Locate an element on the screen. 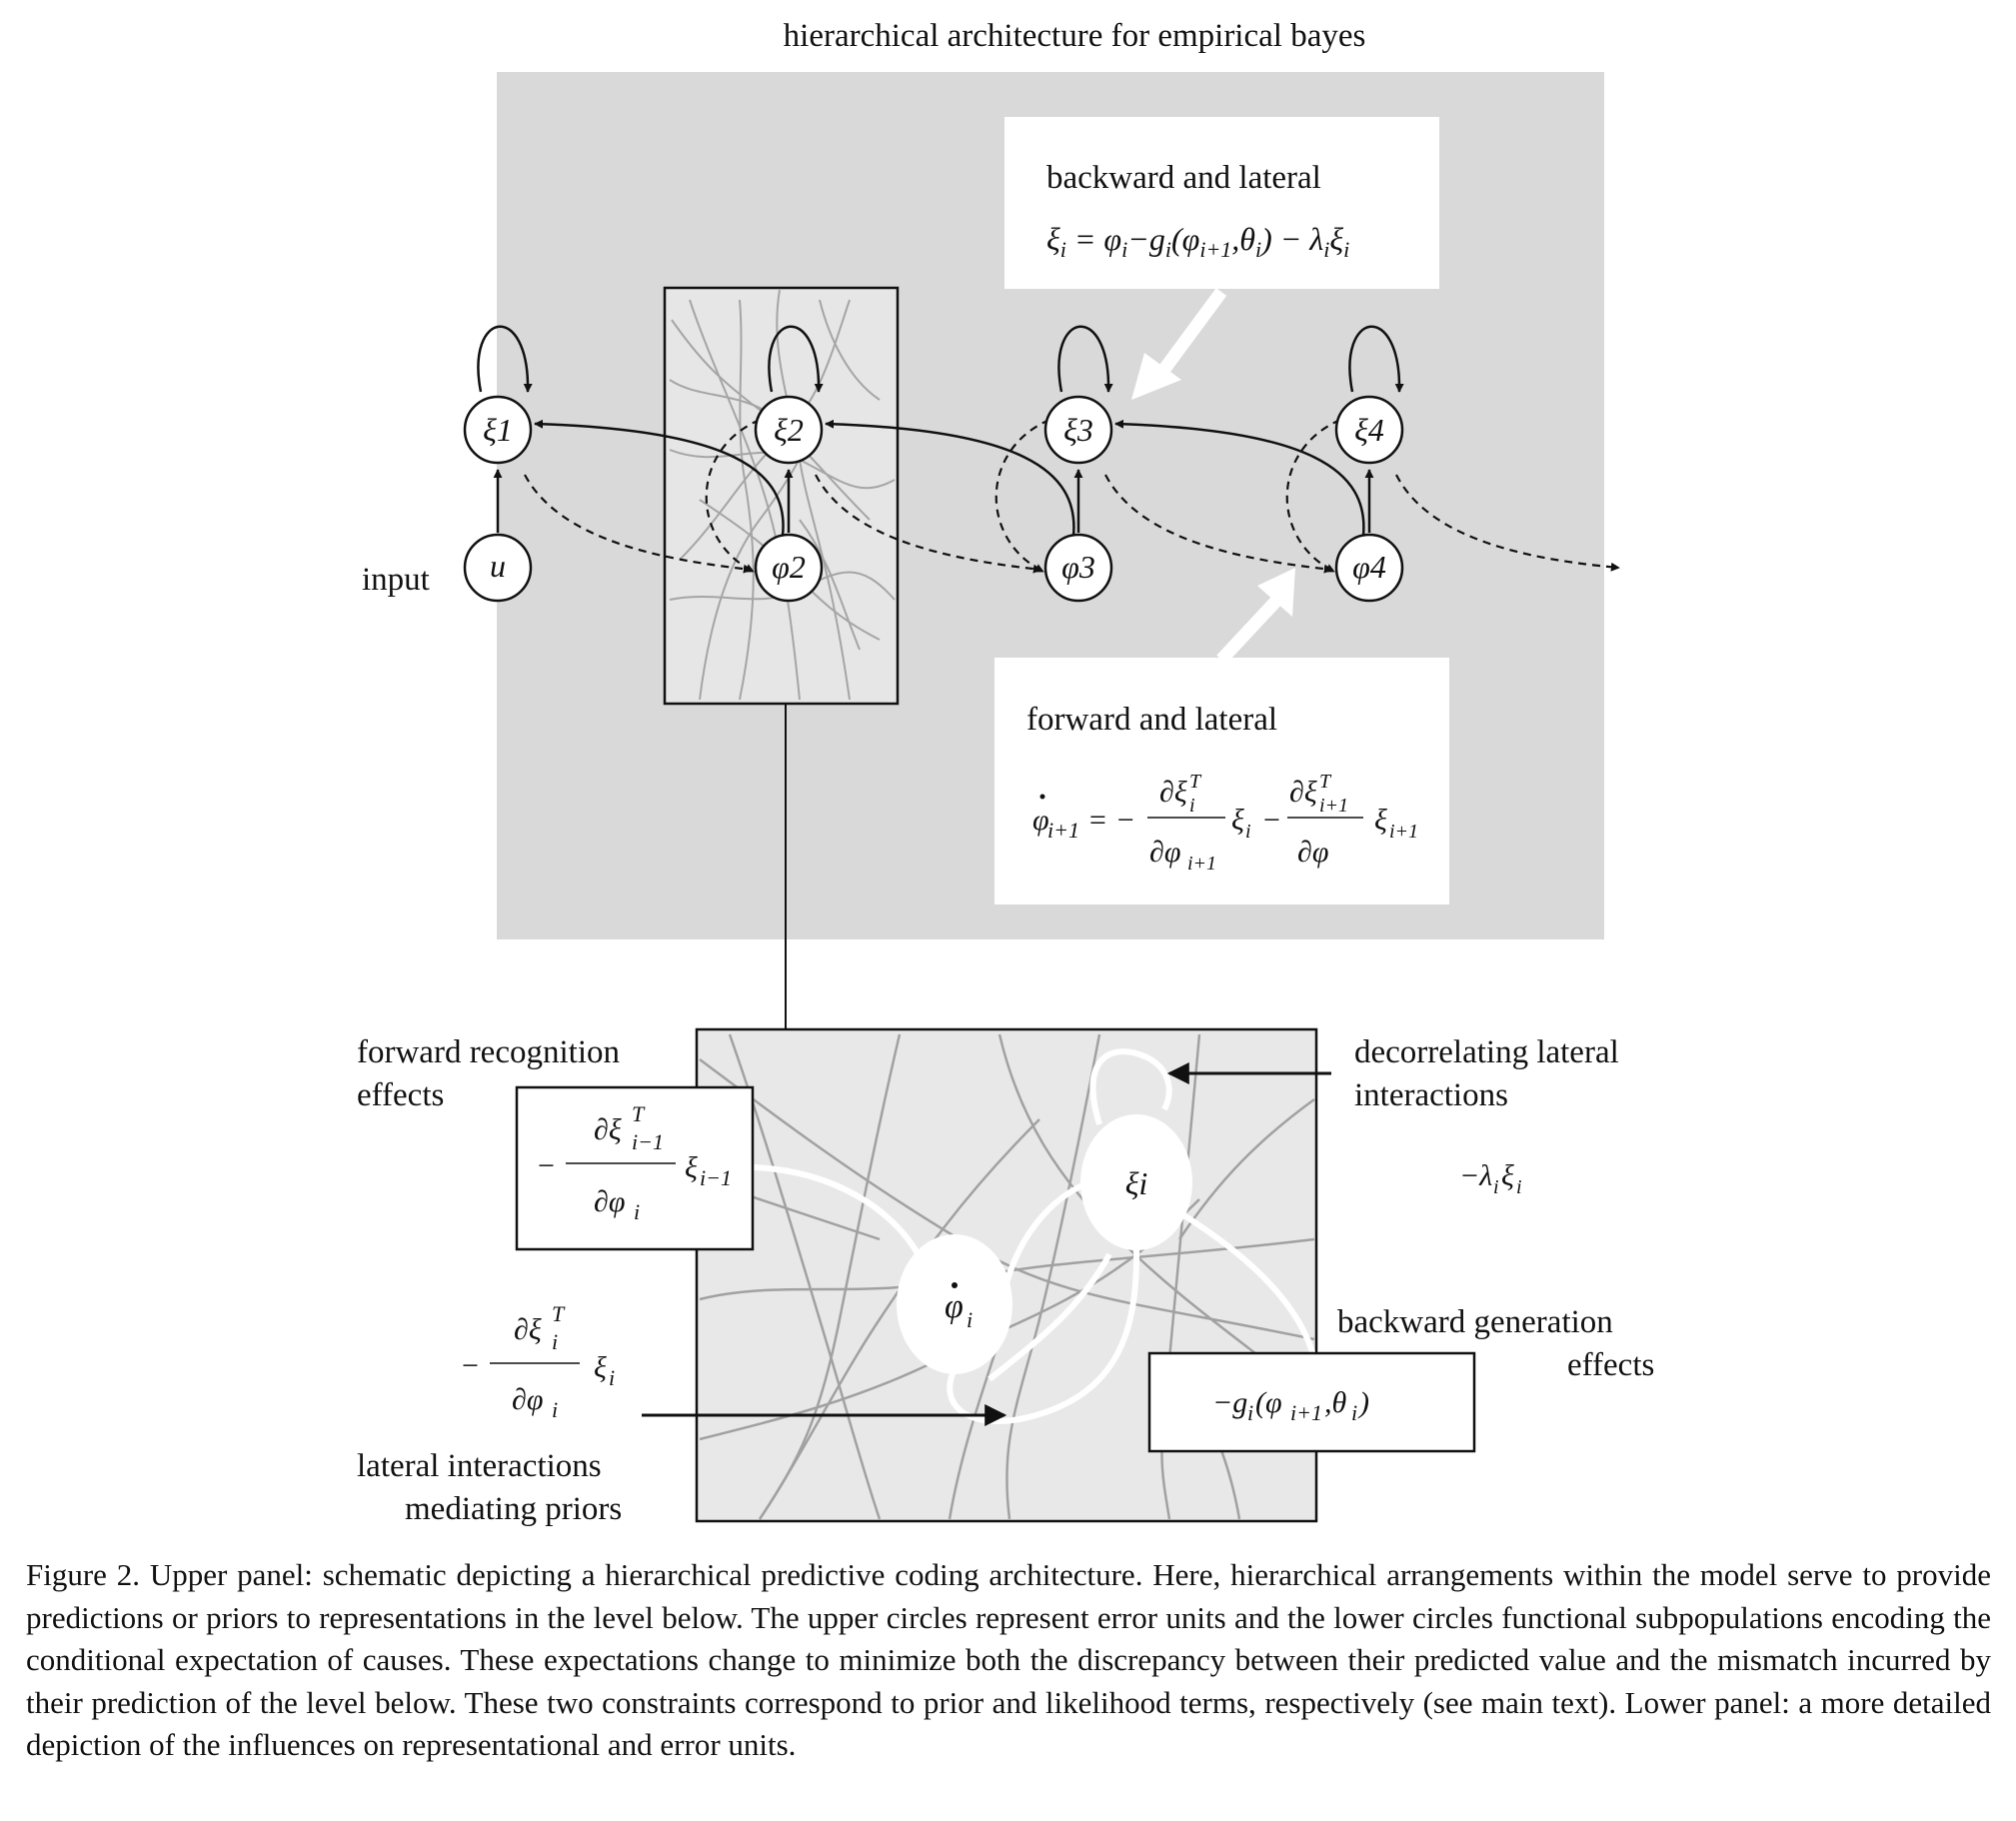 The height and width of the screenshot is (1821, 2016). svg-text: ,θ is located at coordinates (1335, 1403).